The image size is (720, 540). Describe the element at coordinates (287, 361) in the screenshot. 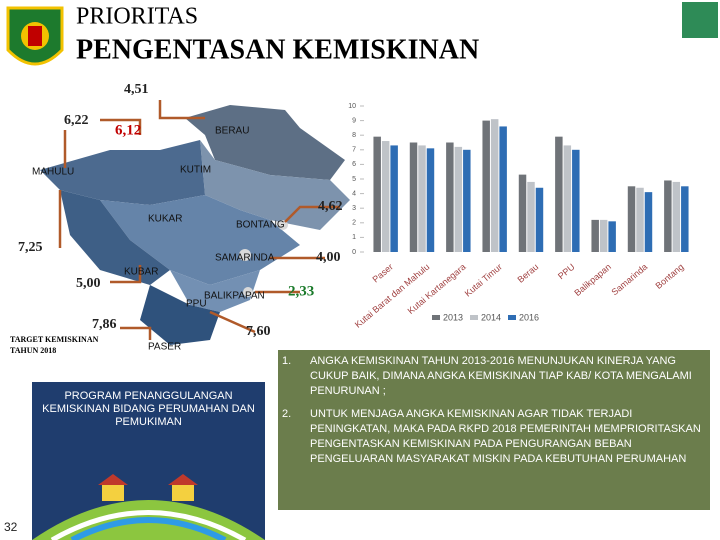

I see `note-number: 1.` at that location.